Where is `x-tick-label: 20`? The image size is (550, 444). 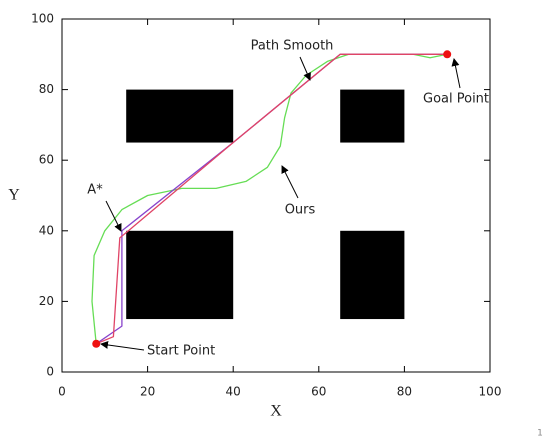
x-tick-label: 20 is located at coordinates (147, 392).